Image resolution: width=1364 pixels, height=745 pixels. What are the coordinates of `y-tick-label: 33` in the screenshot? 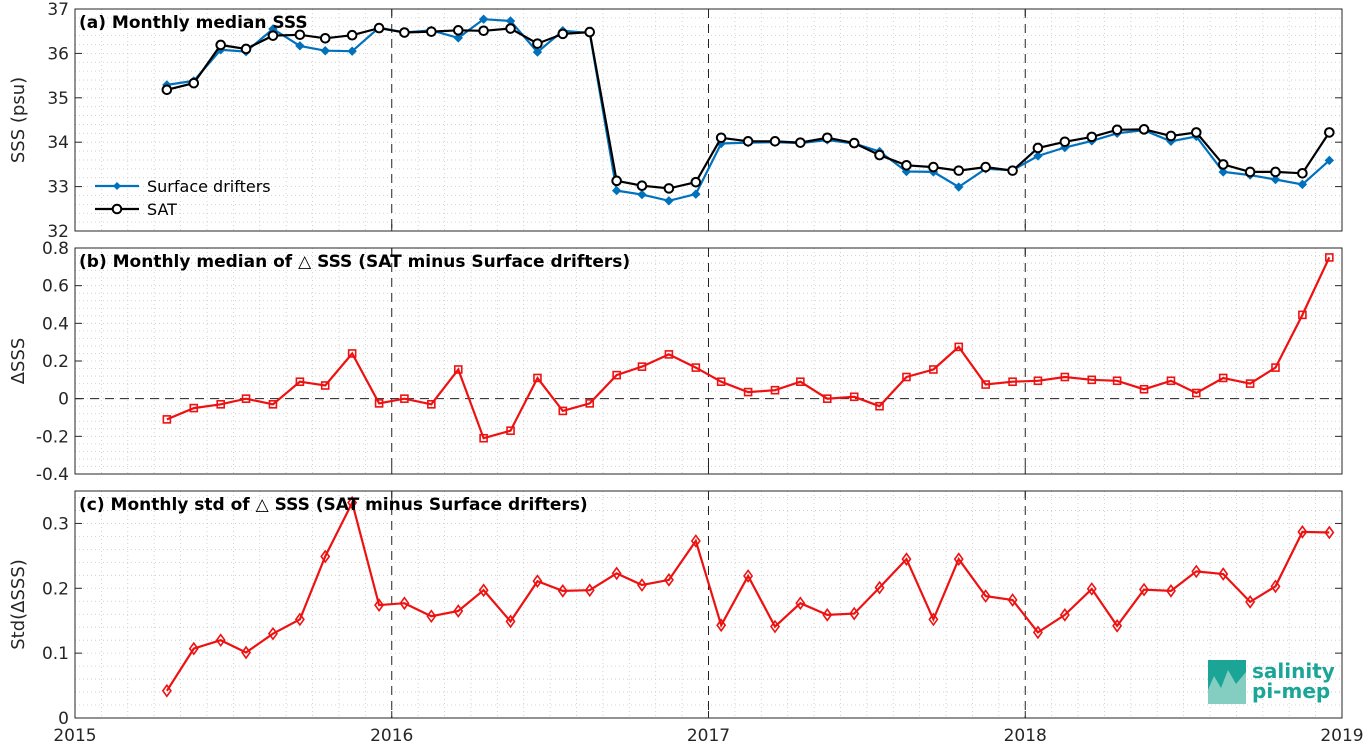 It's located at (58, 188).